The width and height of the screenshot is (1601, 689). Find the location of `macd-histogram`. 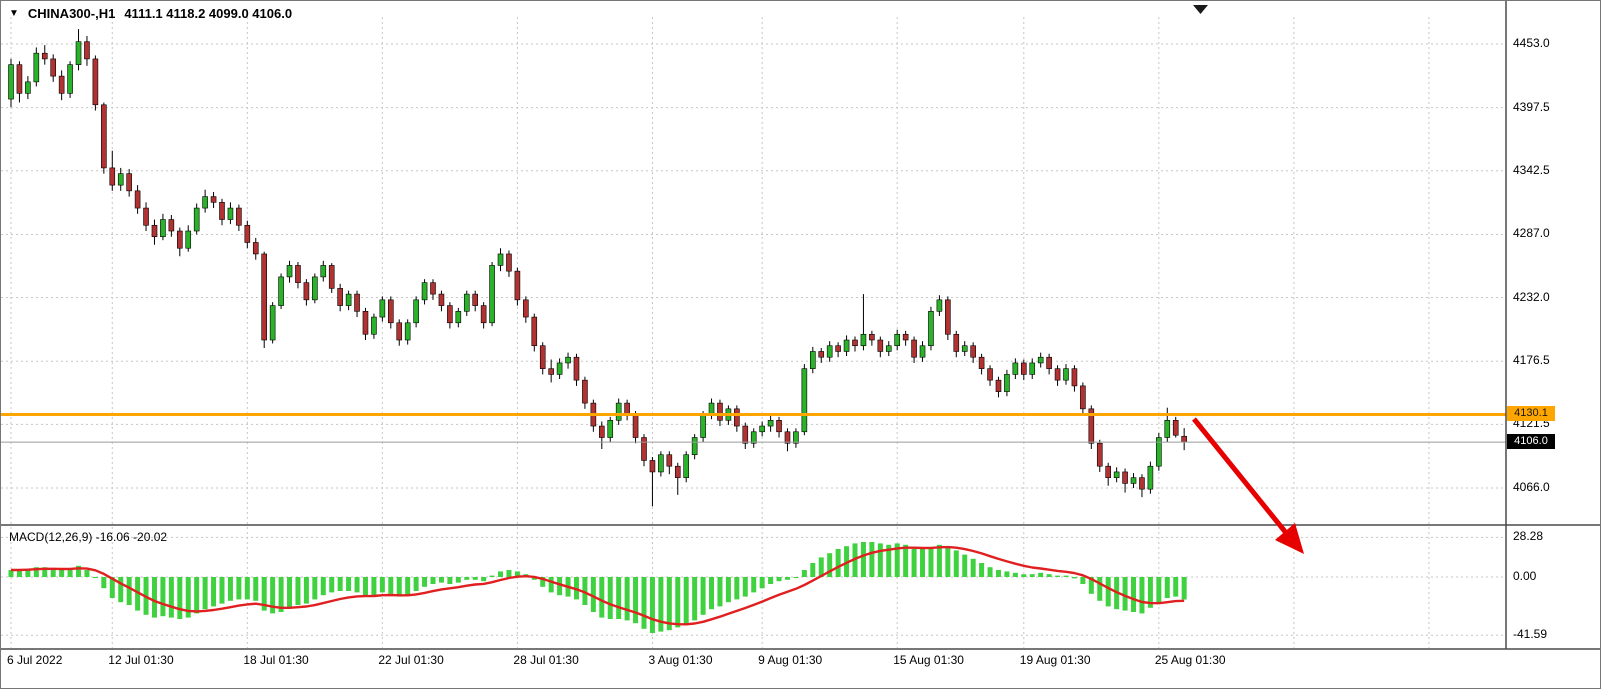

macd-histogram is located at coordinates (597, 587).